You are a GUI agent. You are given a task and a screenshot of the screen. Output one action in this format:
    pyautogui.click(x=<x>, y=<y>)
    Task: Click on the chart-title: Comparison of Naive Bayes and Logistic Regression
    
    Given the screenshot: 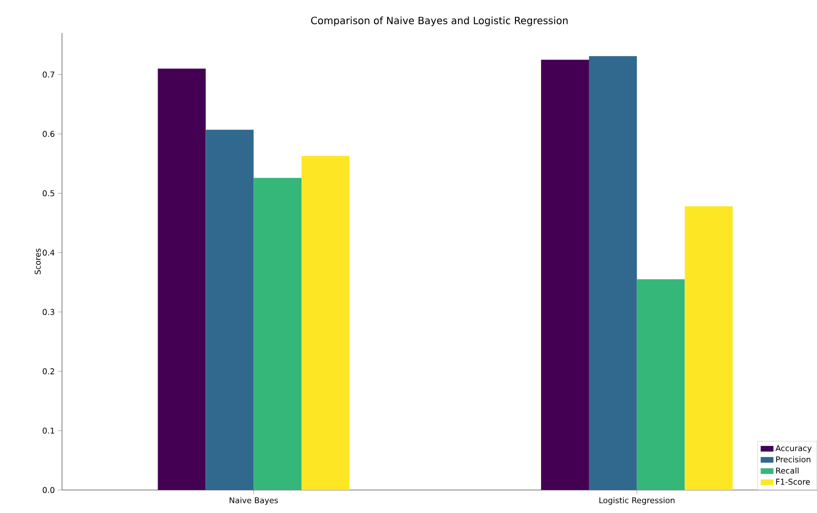 What is the action you would take?
    pyautogui.click(x=439, y=21)
    